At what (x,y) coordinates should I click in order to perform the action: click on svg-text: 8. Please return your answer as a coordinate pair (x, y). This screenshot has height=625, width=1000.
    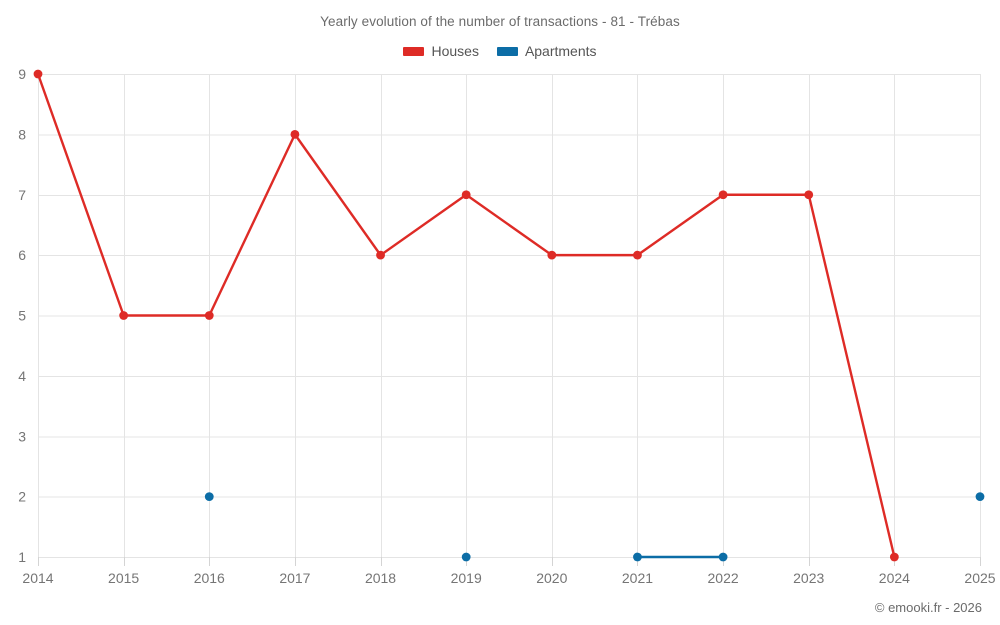
    Looking at the image, I should click on (22, 134).